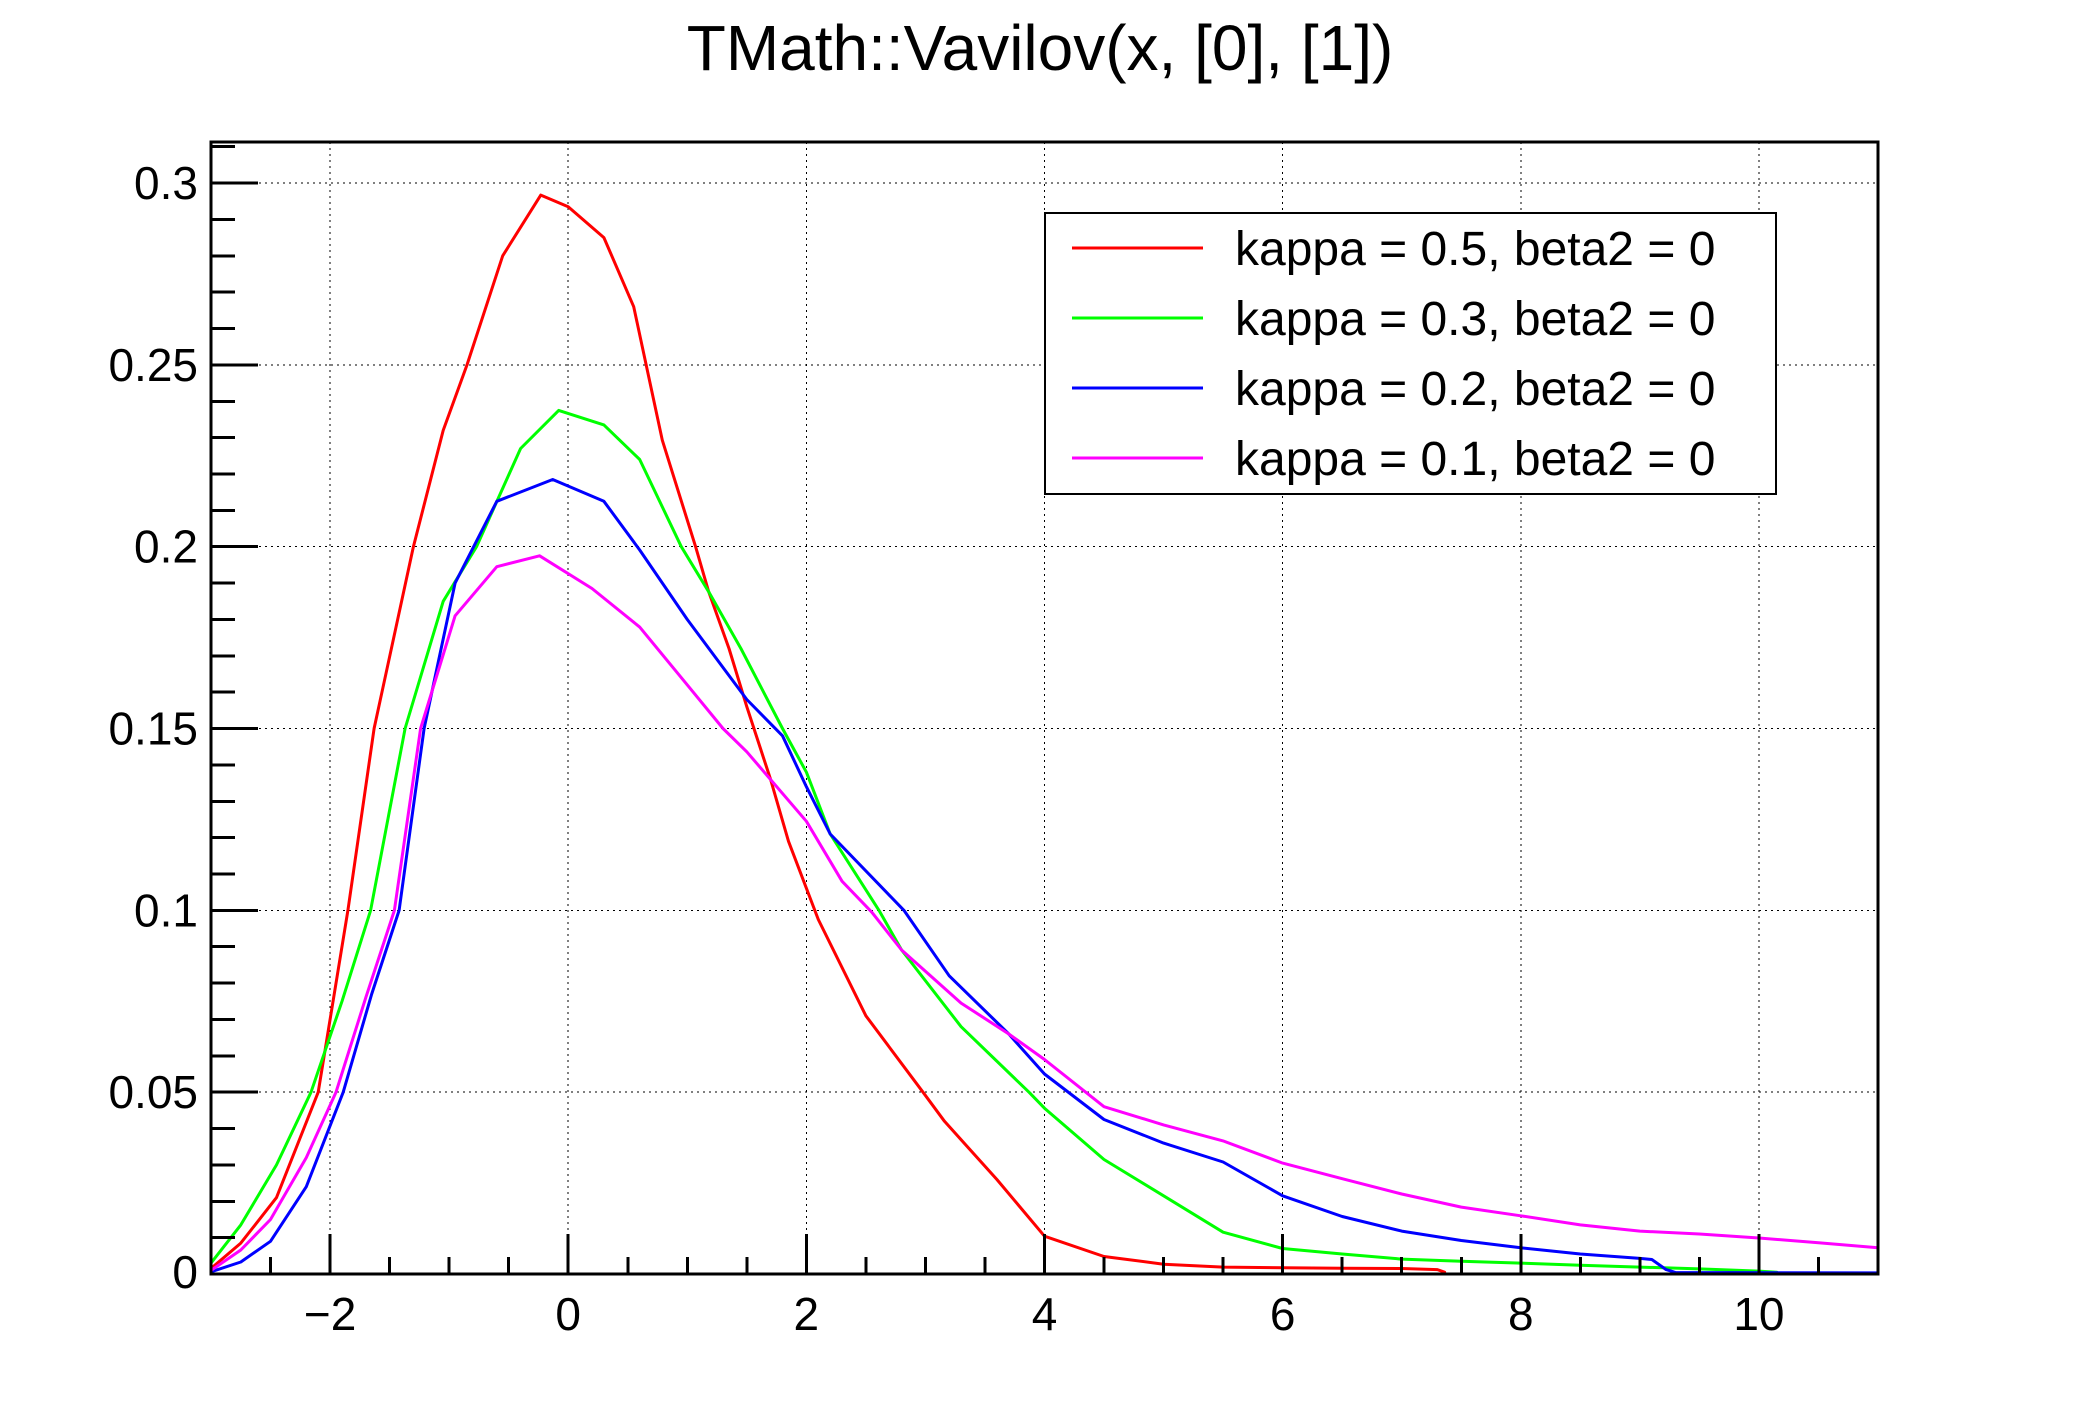  I want to click on x-axis-labels: −2 0 2 4 6 8 10, so click(1044, 1314).